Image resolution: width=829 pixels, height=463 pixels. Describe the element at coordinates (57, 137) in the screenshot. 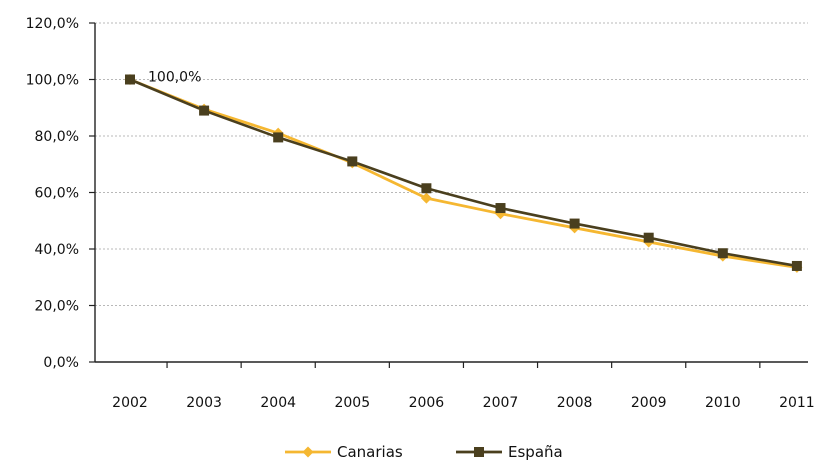

I see `y-tick-label: 80,0%` at that location.